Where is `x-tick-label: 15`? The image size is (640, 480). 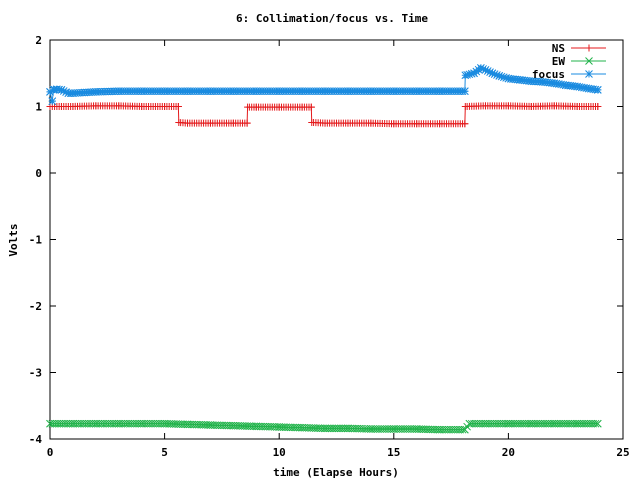
x-tick-label: 15 is located at coordinates (393, 452).